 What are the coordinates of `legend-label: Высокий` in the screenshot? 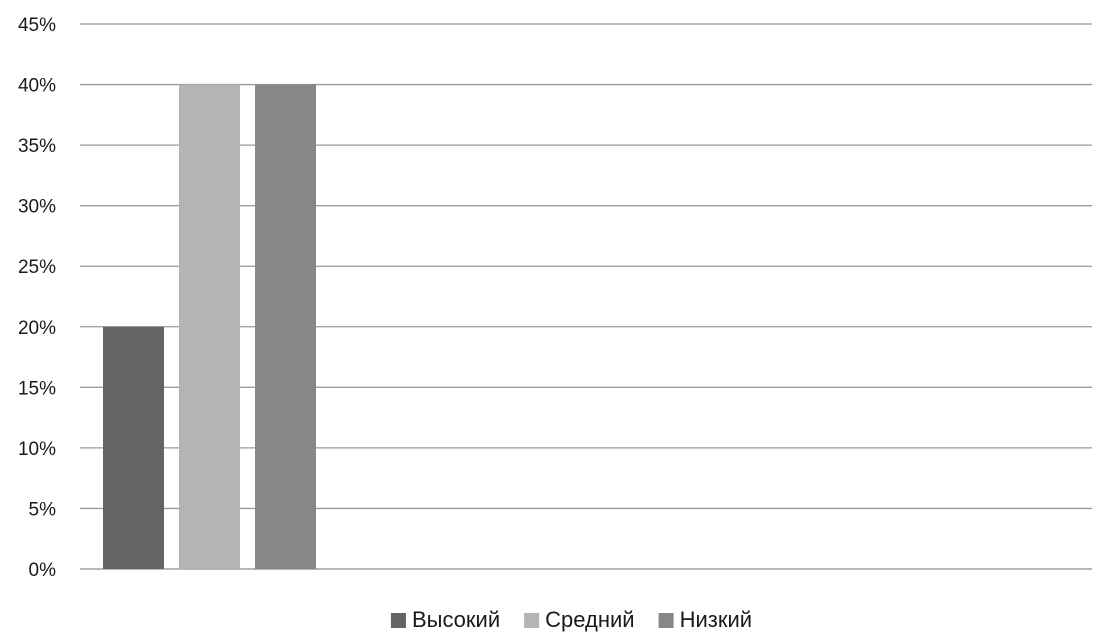 It's located at (456, 619).